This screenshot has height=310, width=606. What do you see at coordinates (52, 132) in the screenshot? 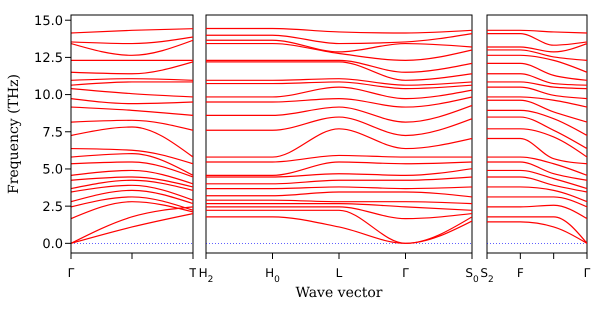
I see `y-tick-label: 7.5` at bounding box center [52, 132].